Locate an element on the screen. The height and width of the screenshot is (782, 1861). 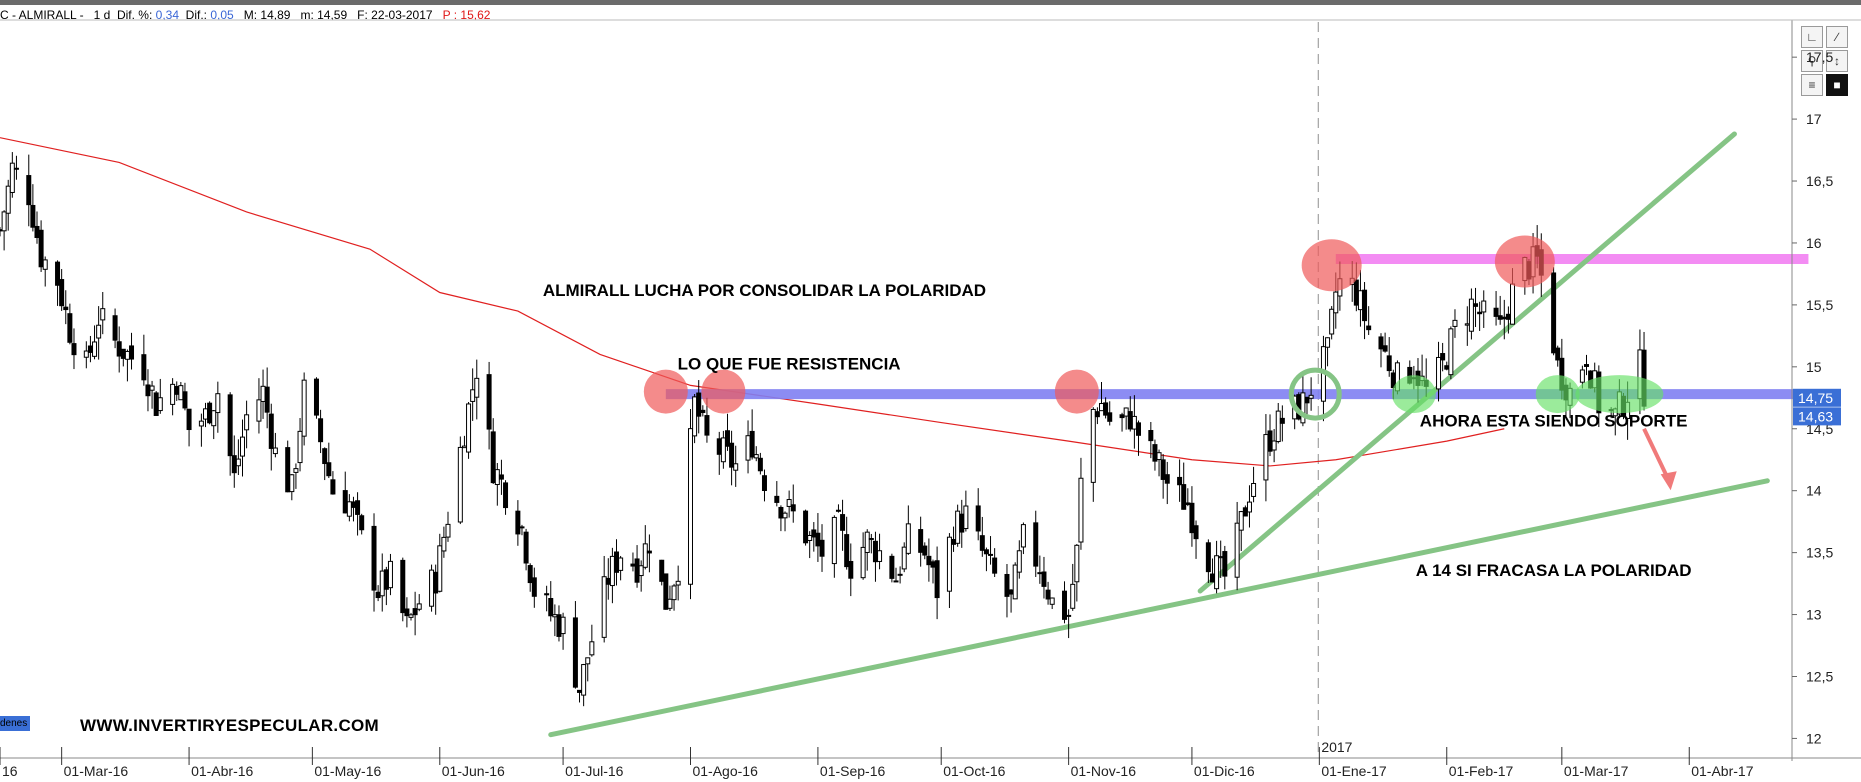
chart-type-icon: ∟ is located at coordinates (1812, 37).